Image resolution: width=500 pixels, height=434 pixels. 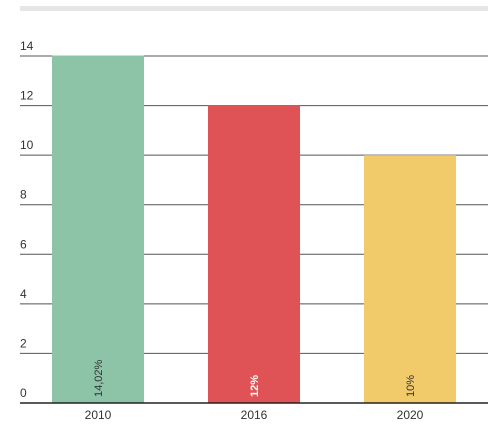 I want to click on bar-2010, so click(x=98, y=229).